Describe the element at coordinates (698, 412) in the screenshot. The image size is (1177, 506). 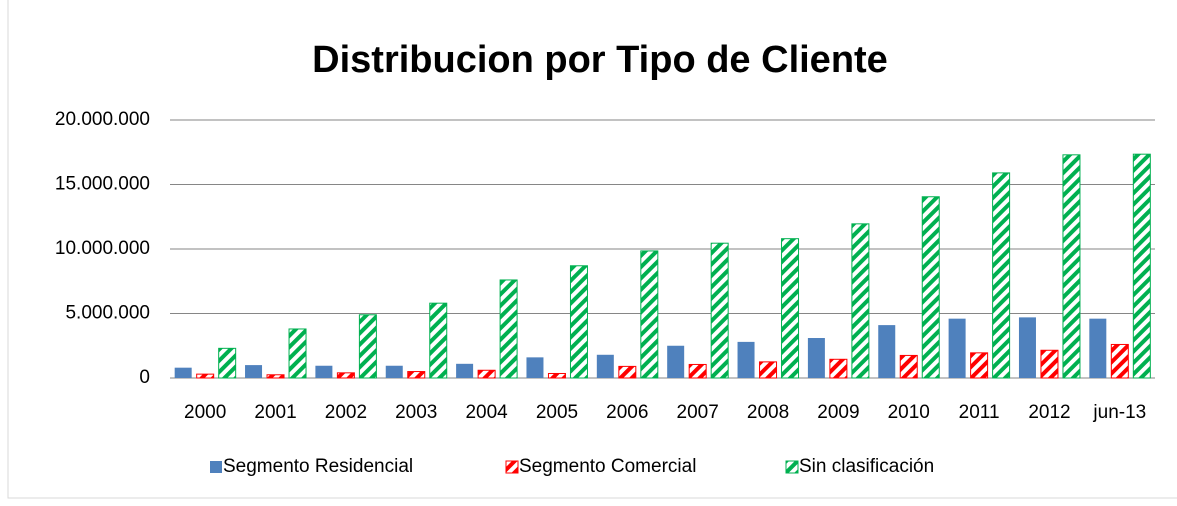
I see `x-tick-label: 2007` at that location.